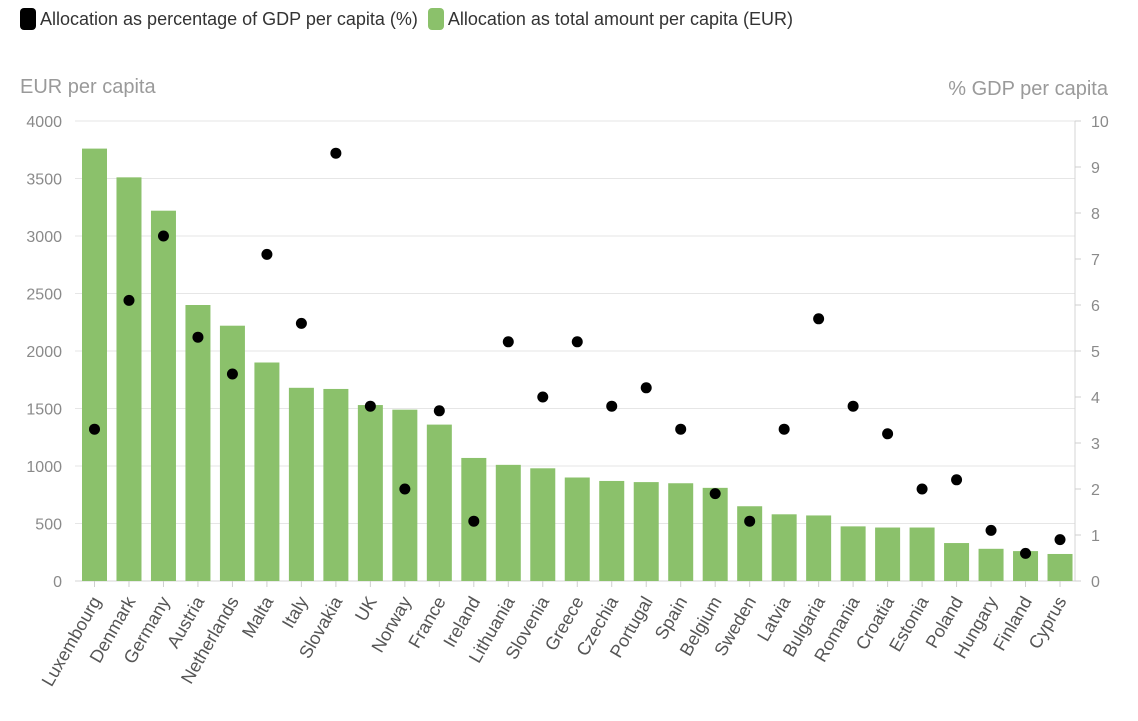 The image size is (1138, 721). I want to click on right-tick-label: 10, so click(1100, 122).